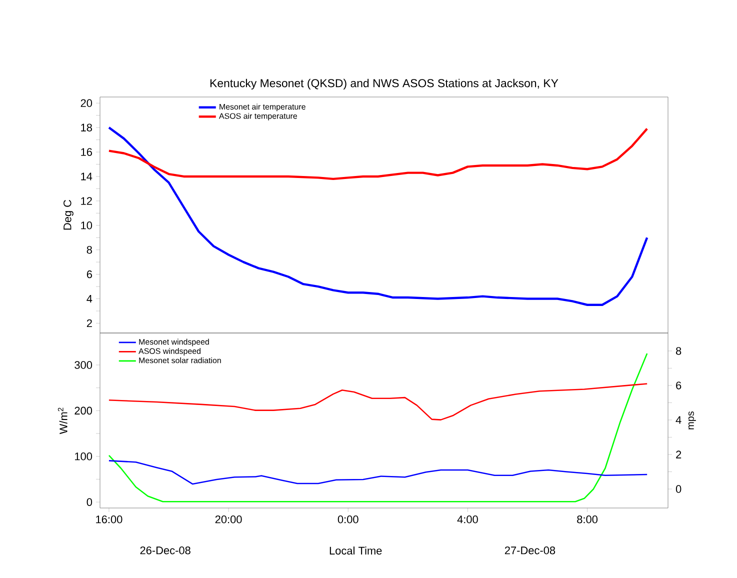  I want to click on x-axis-title: Local Time, so click(356, 550).